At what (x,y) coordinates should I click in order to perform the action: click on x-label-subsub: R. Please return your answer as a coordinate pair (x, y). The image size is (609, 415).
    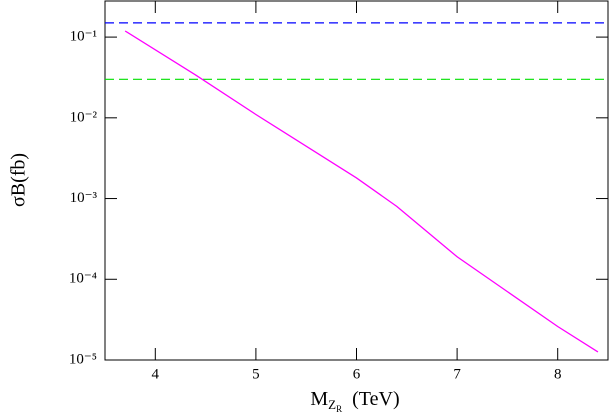
    Looking at the image, I should click on (339, 409).